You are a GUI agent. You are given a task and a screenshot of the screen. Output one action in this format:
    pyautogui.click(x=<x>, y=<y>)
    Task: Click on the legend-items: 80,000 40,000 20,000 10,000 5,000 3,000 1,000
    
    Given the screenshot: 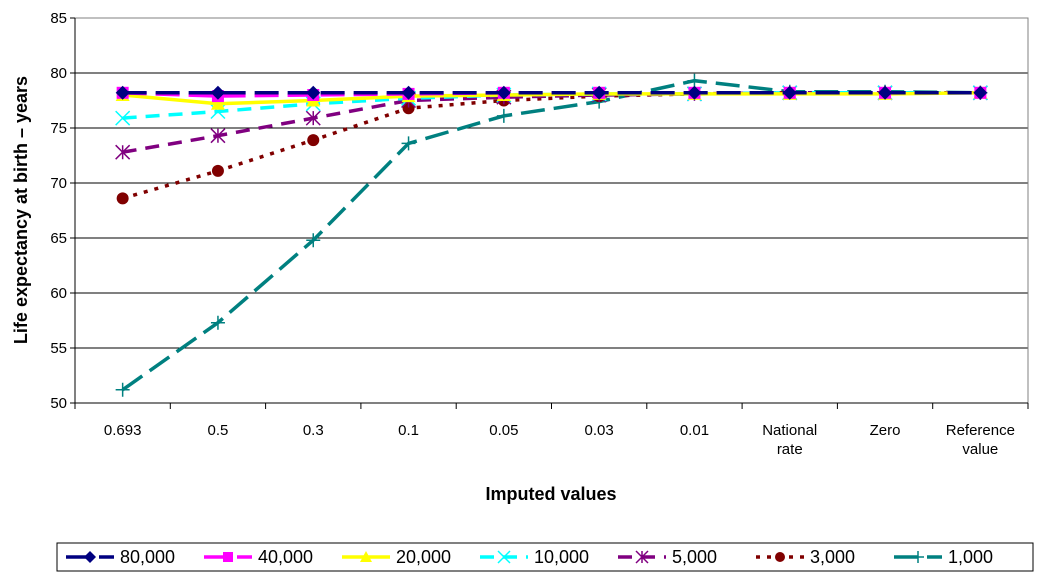 What is the action you would take?
    pyautogui.click(x=529, y=557)
    